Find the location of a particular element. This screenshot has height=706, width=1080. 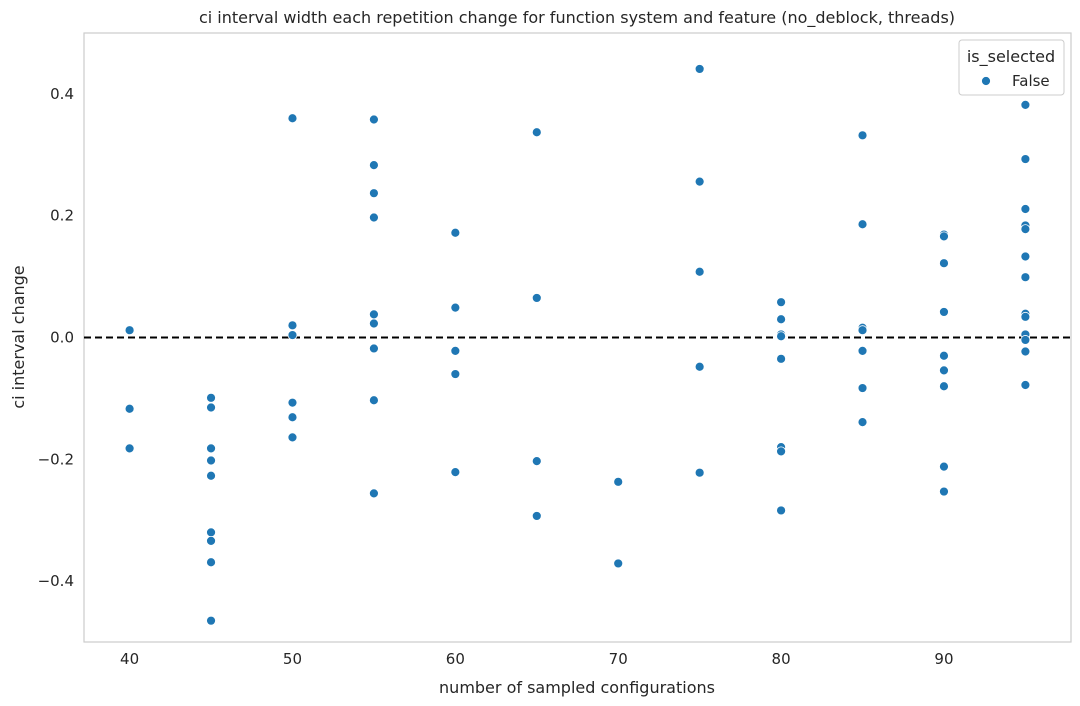

legend-label-false: False is located at coordinates (1031, 81).